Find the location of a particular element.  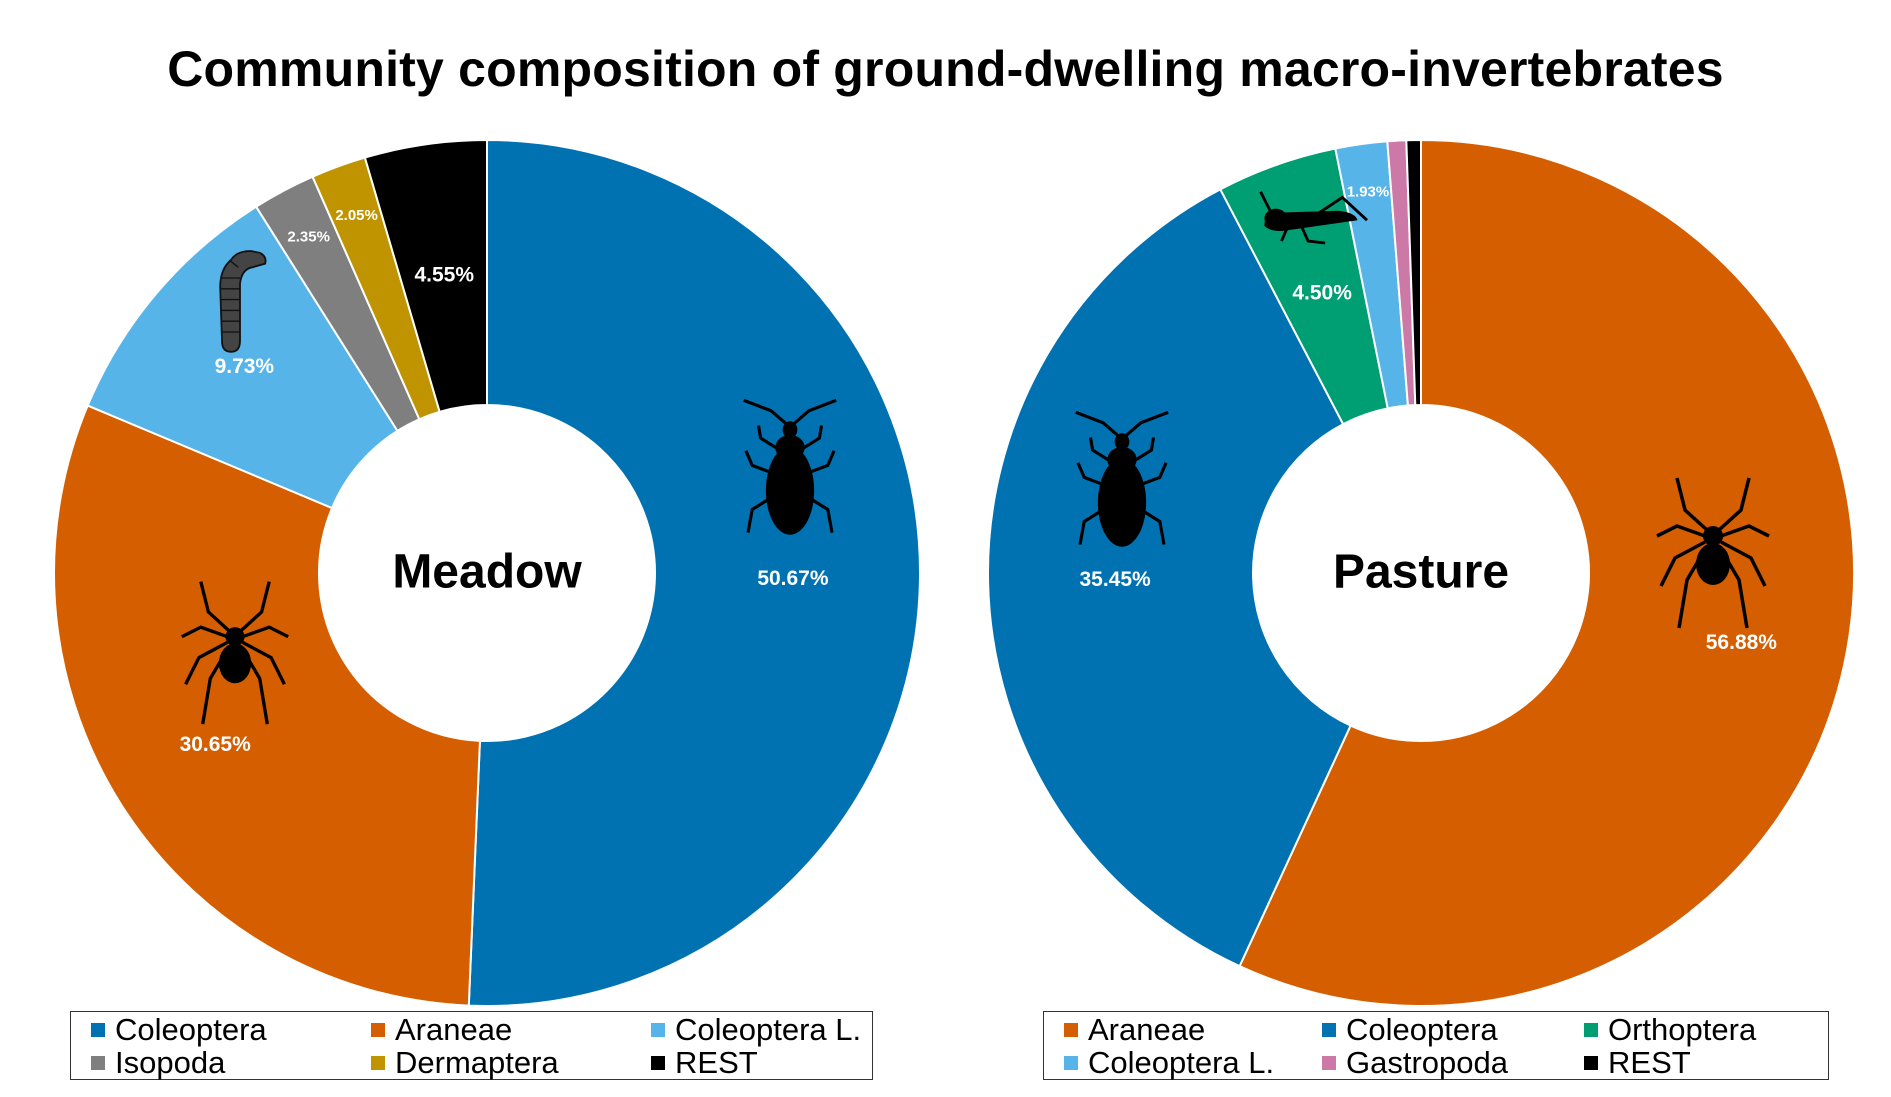

legend-item-dermaptera: Dermaptera is located at coordinates (465, 1063).